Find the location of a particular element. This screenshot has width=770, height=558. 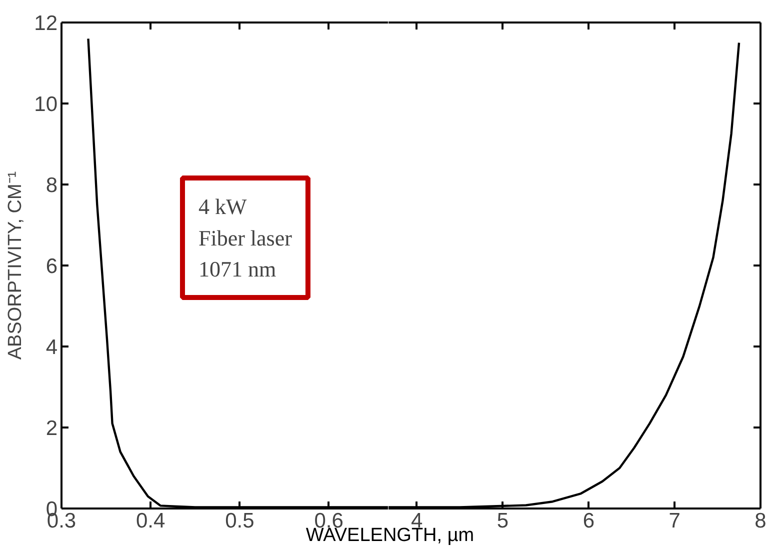

y-tick-label: 8 is located at coordinates (52, 185).